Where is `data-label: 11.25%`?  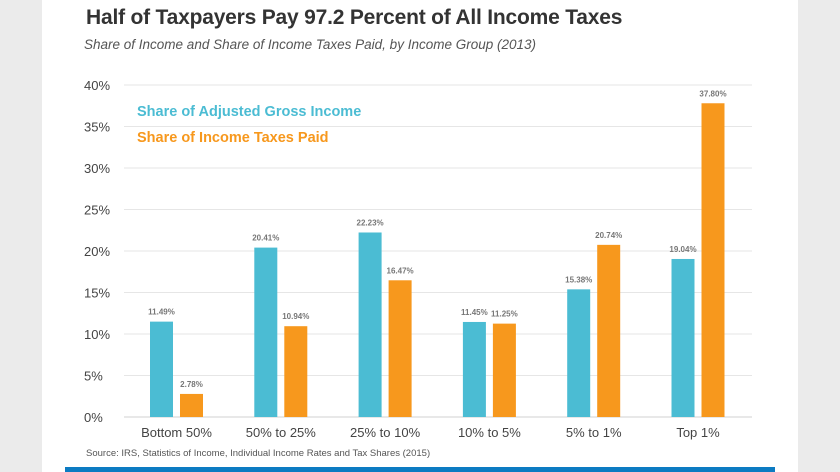 data-label: 11.25% is located at coordinates (504, 314).